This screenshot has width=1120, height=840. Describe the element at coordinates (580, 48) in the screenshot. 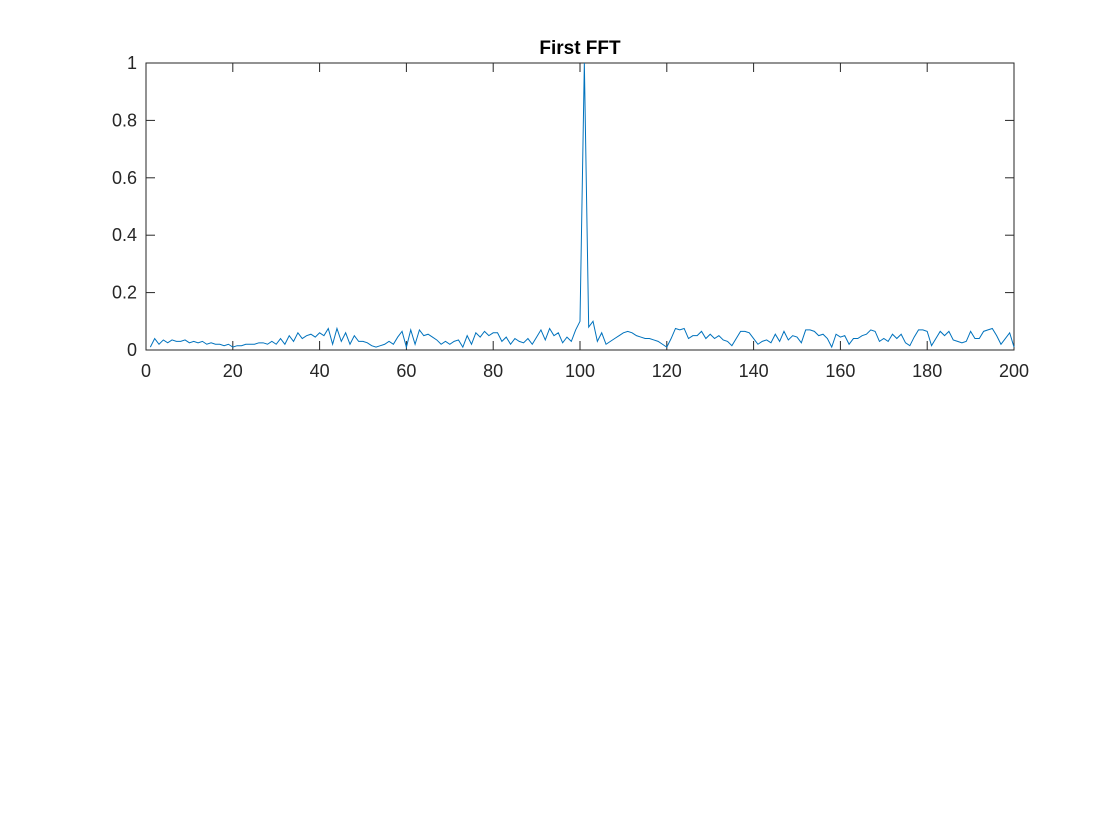

I see `chart-title: First FFT` at that location.